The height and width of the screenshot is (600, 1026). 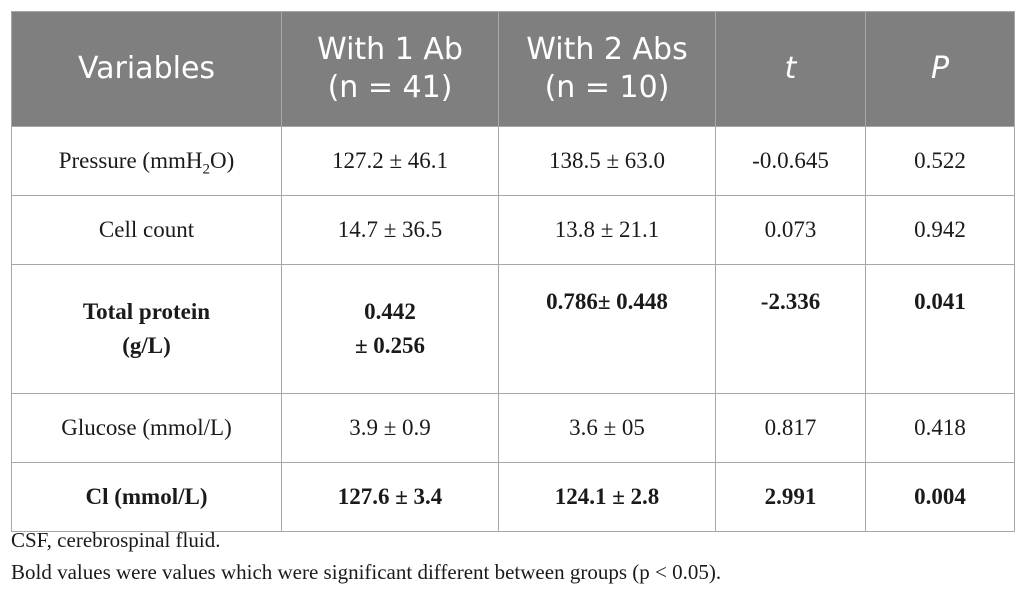 What do you see at coordinates (940, 69) in the screenshot?
I see `header-p: P` at bounding box center [940, 69].